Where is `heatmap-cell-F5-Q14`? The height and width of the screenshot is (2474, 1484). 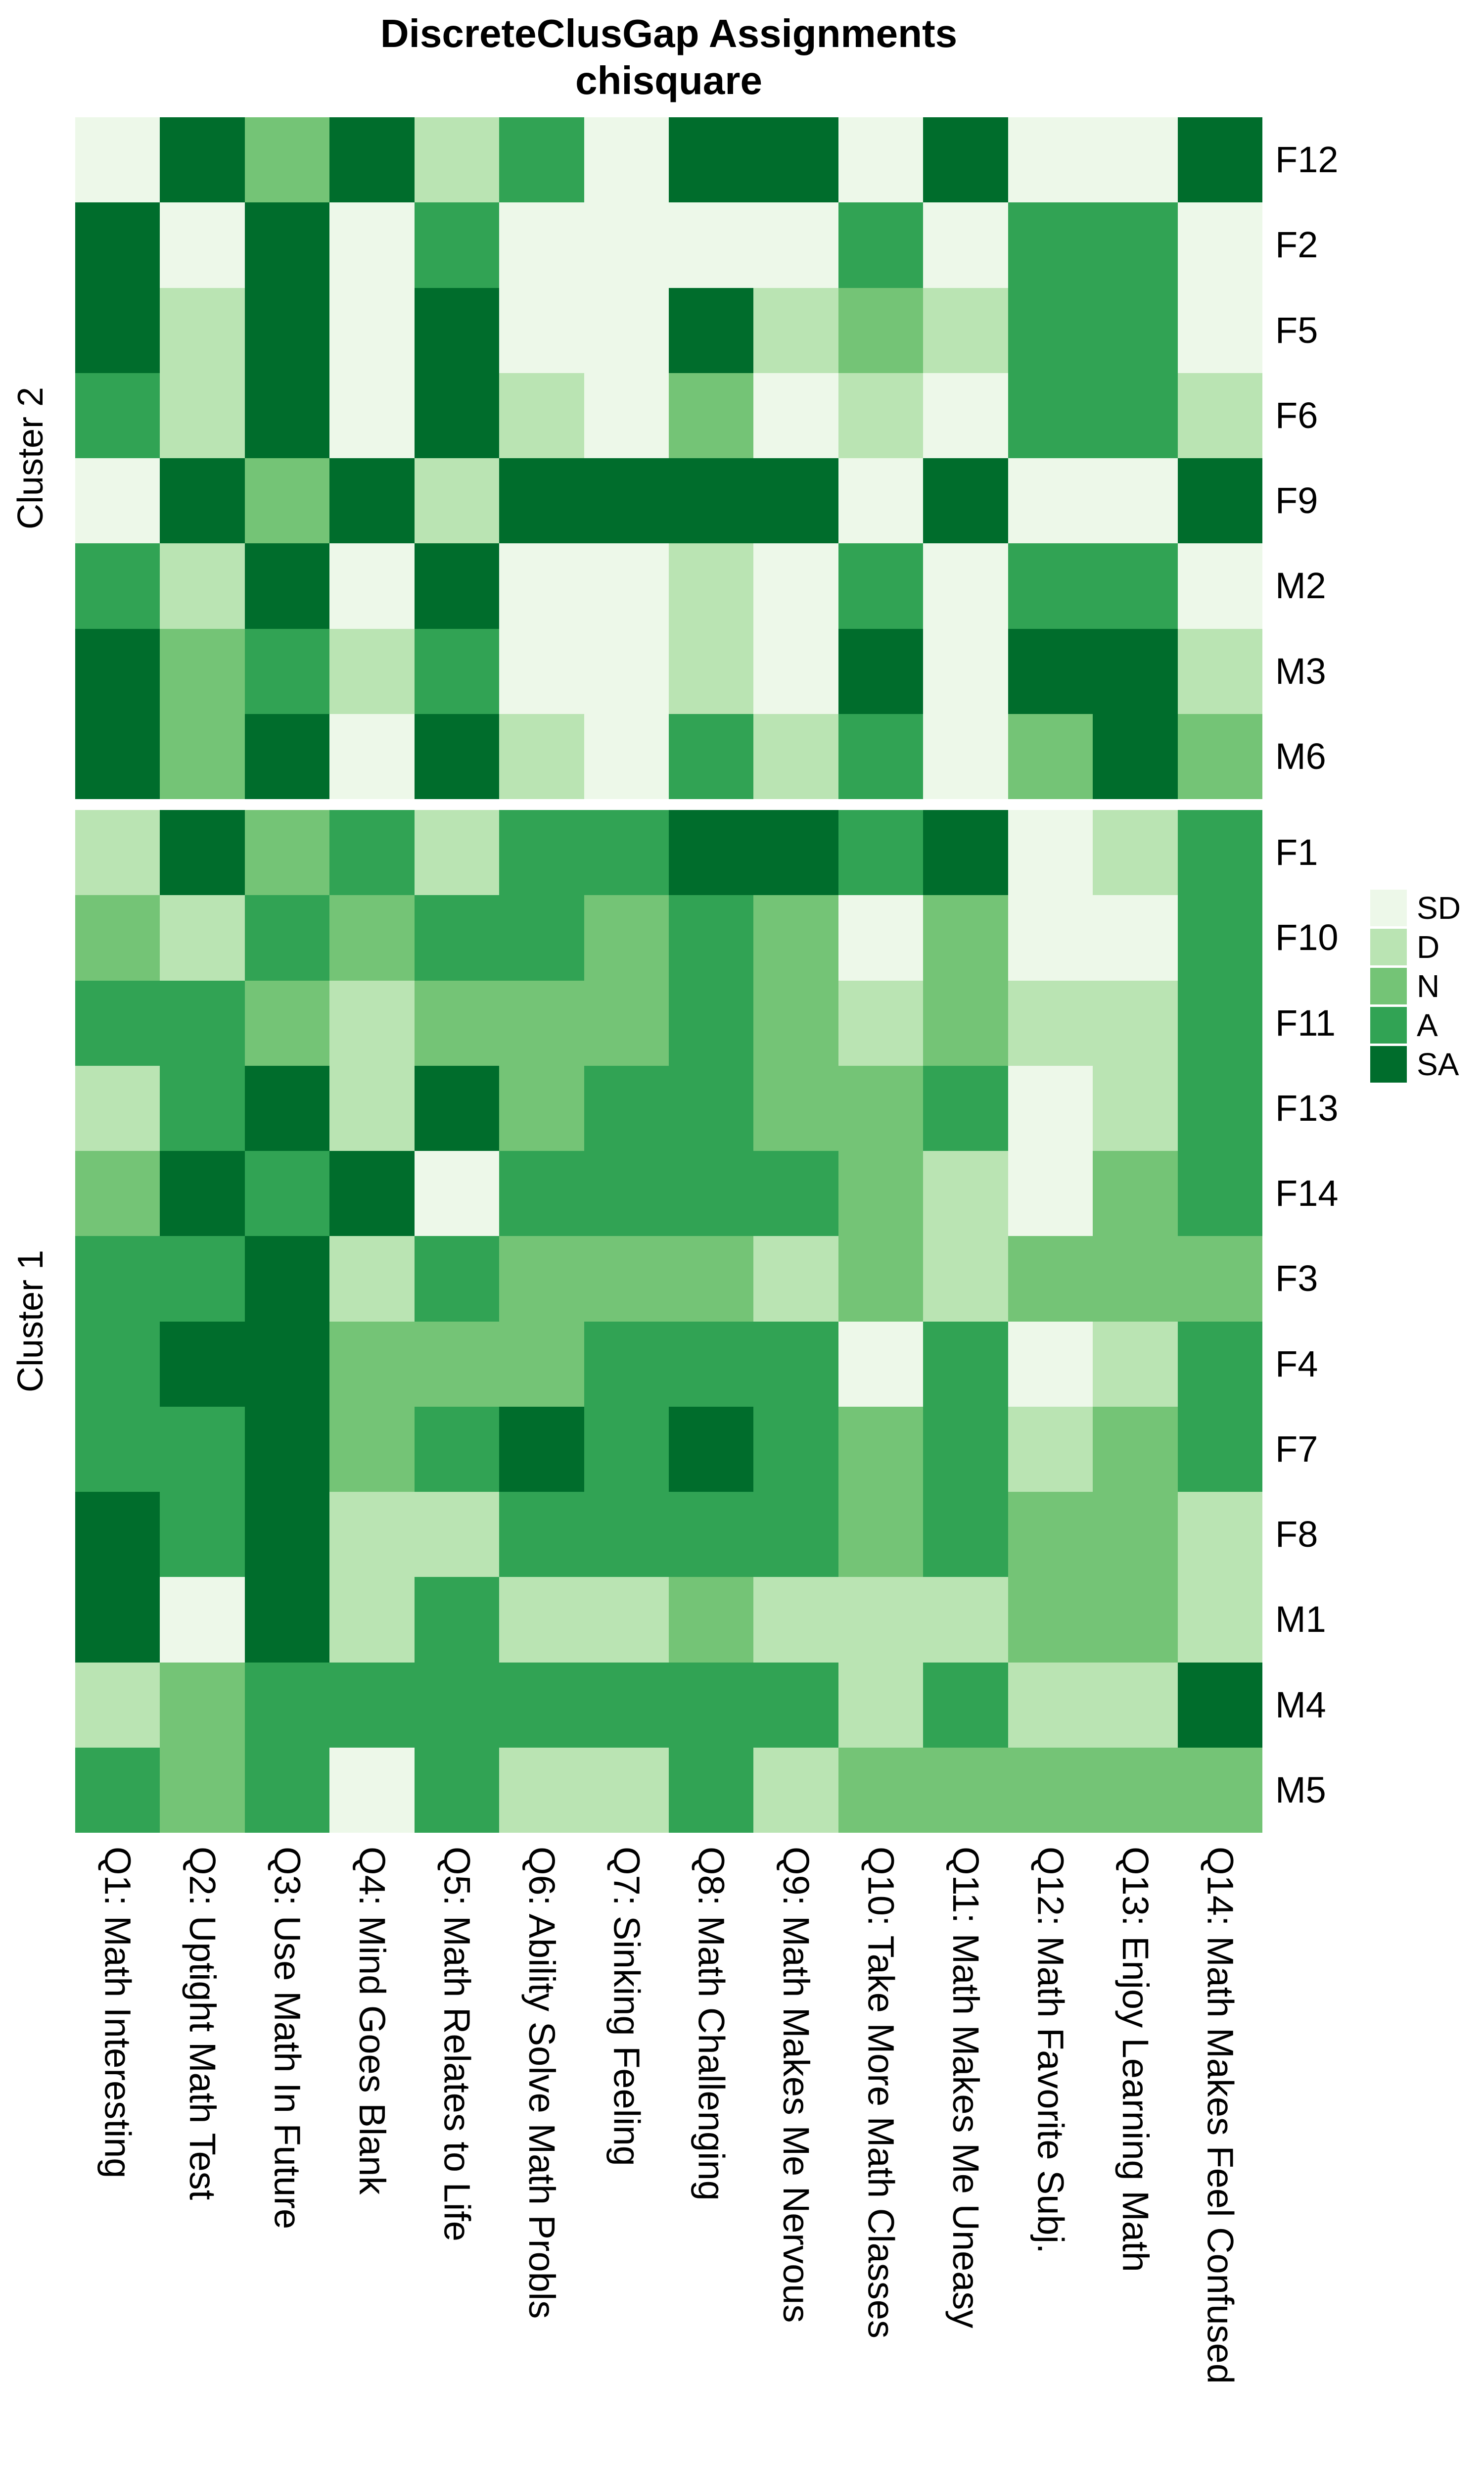
heatmap-cell-F5-Q14 is located at coordinates (1219, 330).